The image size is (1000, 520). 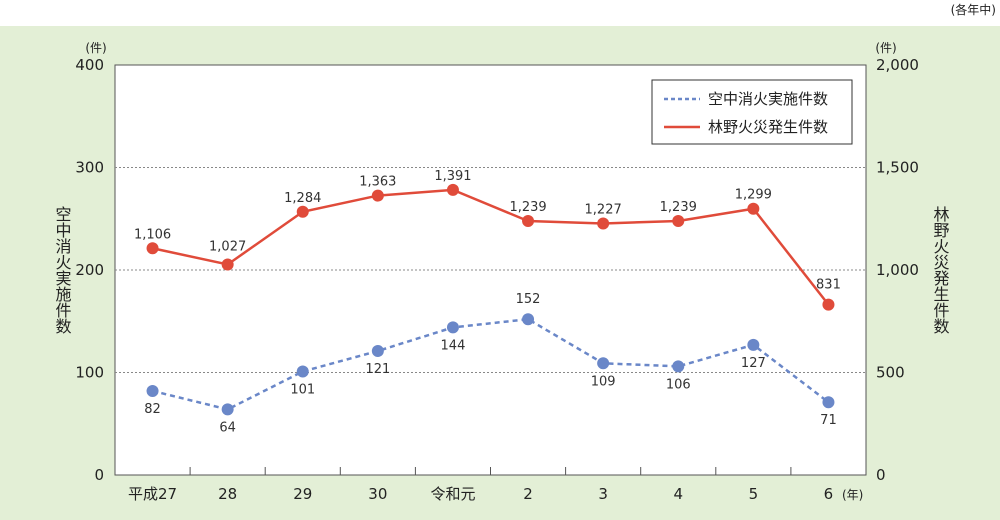 I want to click on data-label-0: 121, so click(x=377, y=369).